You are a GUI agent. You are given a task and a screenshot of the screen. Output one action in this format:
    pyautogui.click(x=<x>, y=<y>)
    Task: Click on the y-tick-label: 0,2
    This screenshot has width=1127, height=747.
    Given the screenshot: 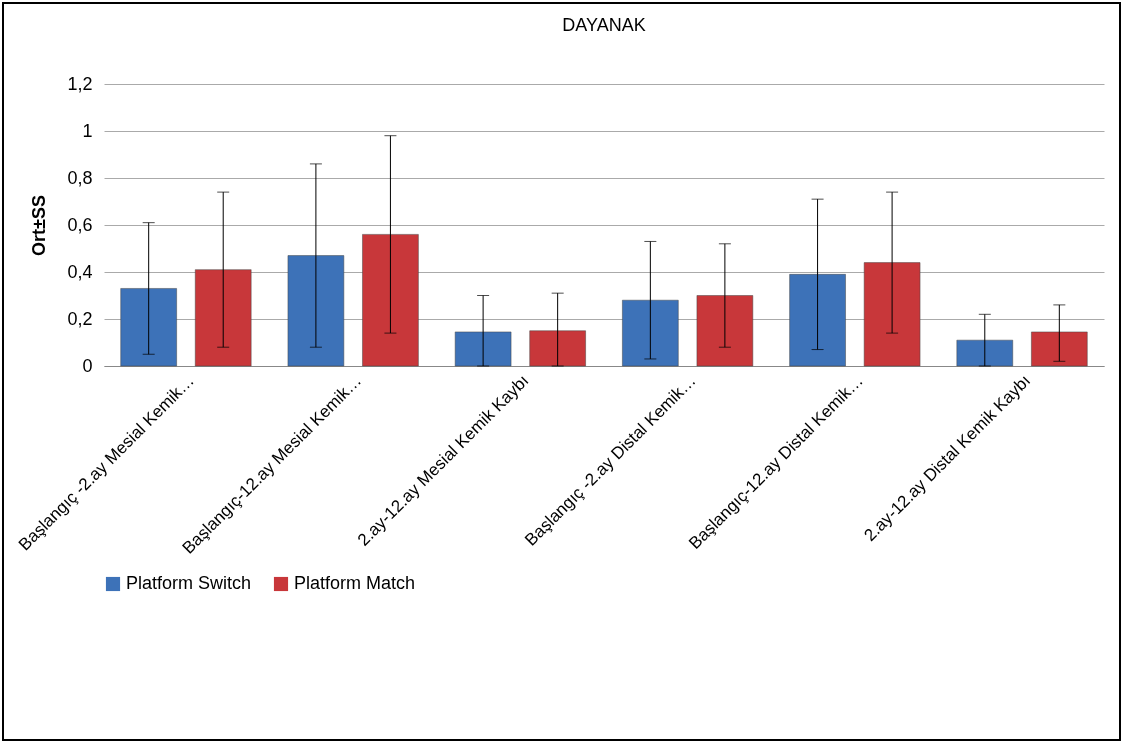 What is the action you would take?
    pyautogui.click(x=80, y=318)
    